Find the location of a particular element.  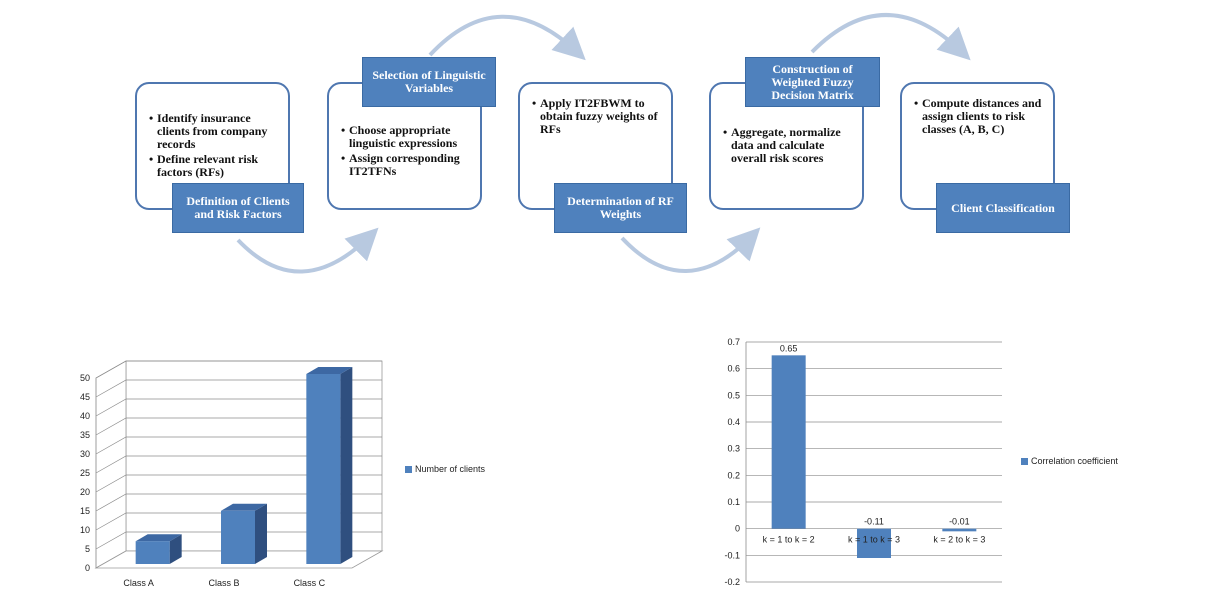

chart1-x-tick-label: Class C is located at coordinates (310, 583).